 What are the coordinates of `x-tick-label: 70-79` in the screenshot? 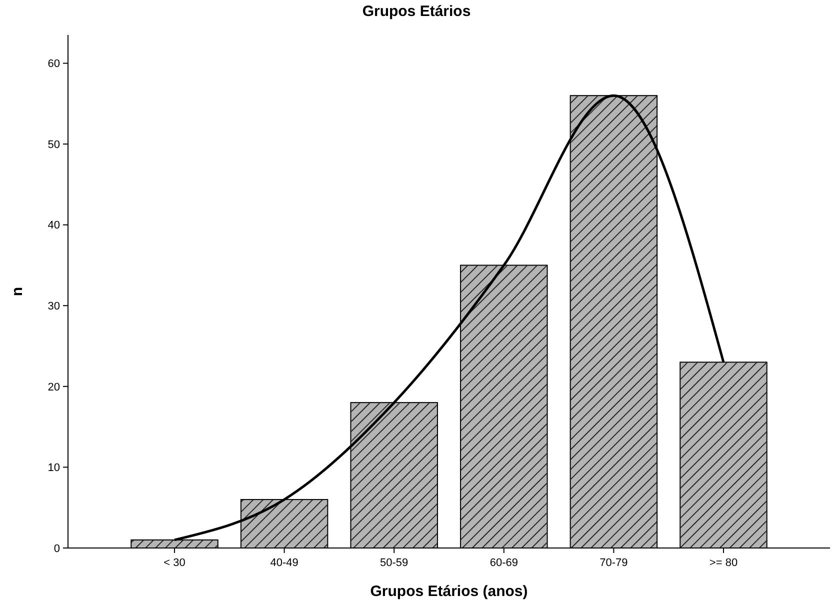 It's located at (614, 563).